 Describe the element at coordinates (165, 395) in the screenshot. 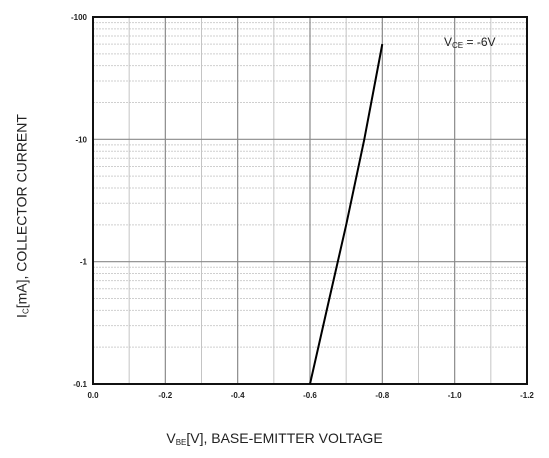

I see `x-tick-label: -0.2` at that location.